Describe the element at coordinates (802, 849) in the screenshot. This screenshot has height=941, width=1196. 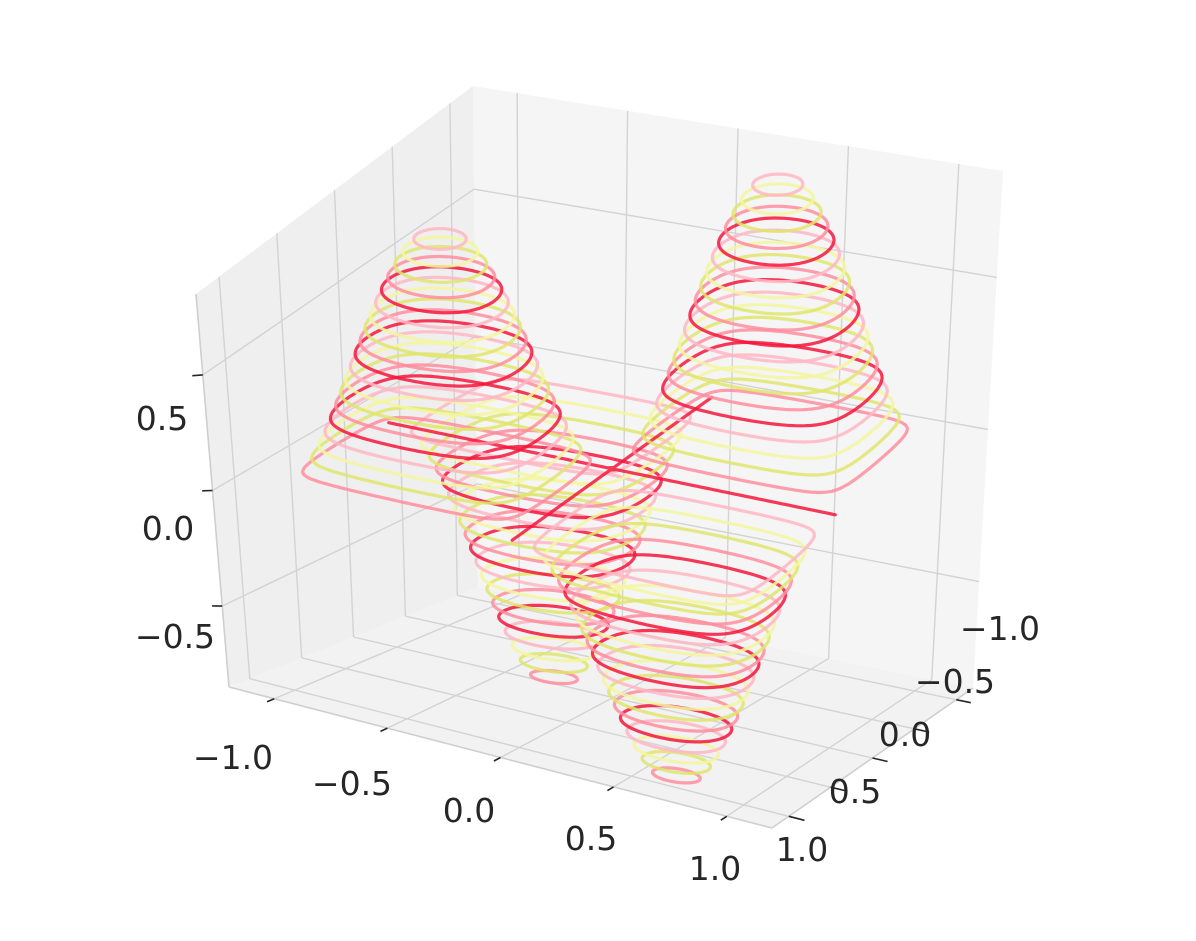
I see `y-tick-label: 1.0` at that location.